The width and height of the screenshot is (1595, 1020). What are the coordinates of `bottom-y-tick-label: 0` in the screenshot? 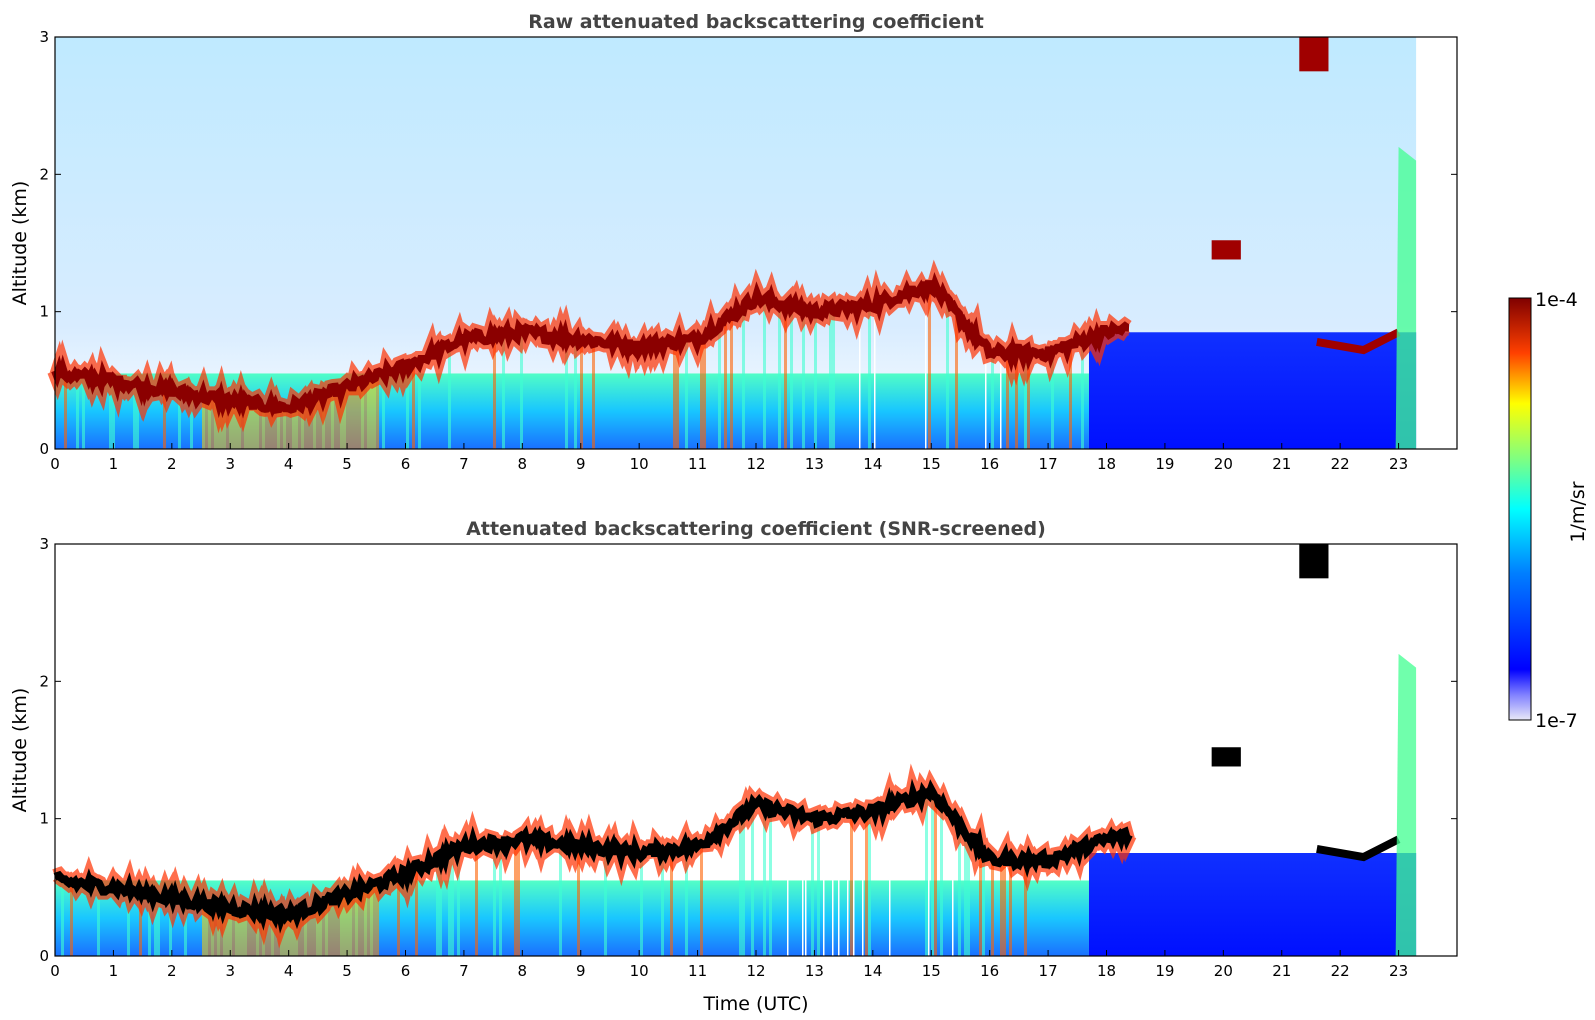 It's located at (44, 956).